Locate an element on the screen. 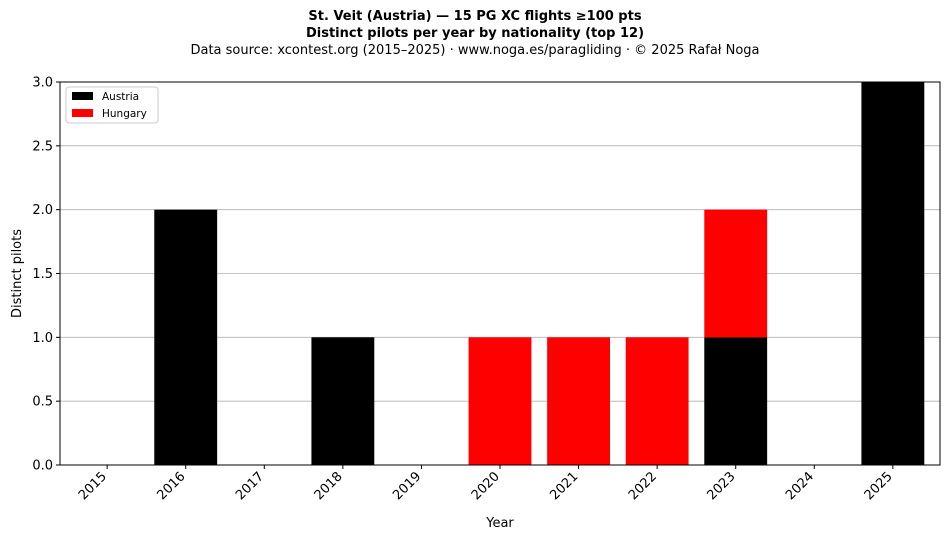 This screenshot has height=539, width=950. bar-hungary-2022 is located at coordinates (657, 401).